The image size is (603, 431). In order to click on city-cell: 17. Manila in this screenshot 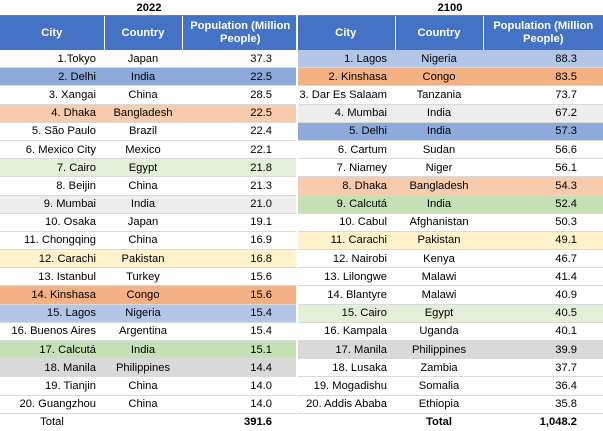, I will do `click(346, 350)`.